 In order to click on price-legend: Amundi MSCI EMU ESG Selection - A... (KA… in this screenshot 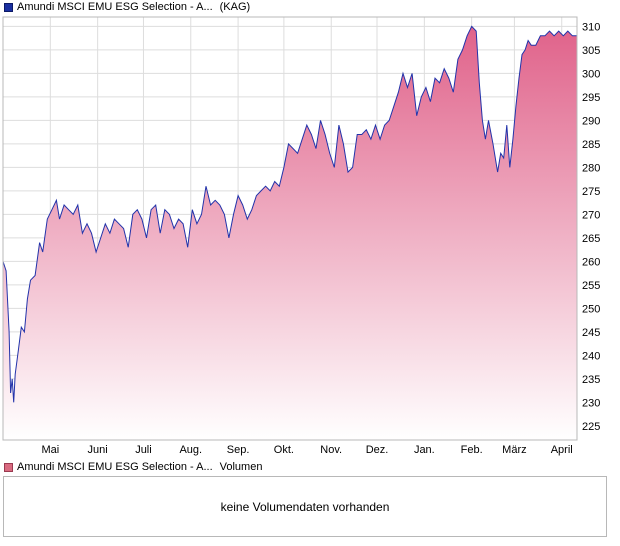, I will do `click(127, 7)`.